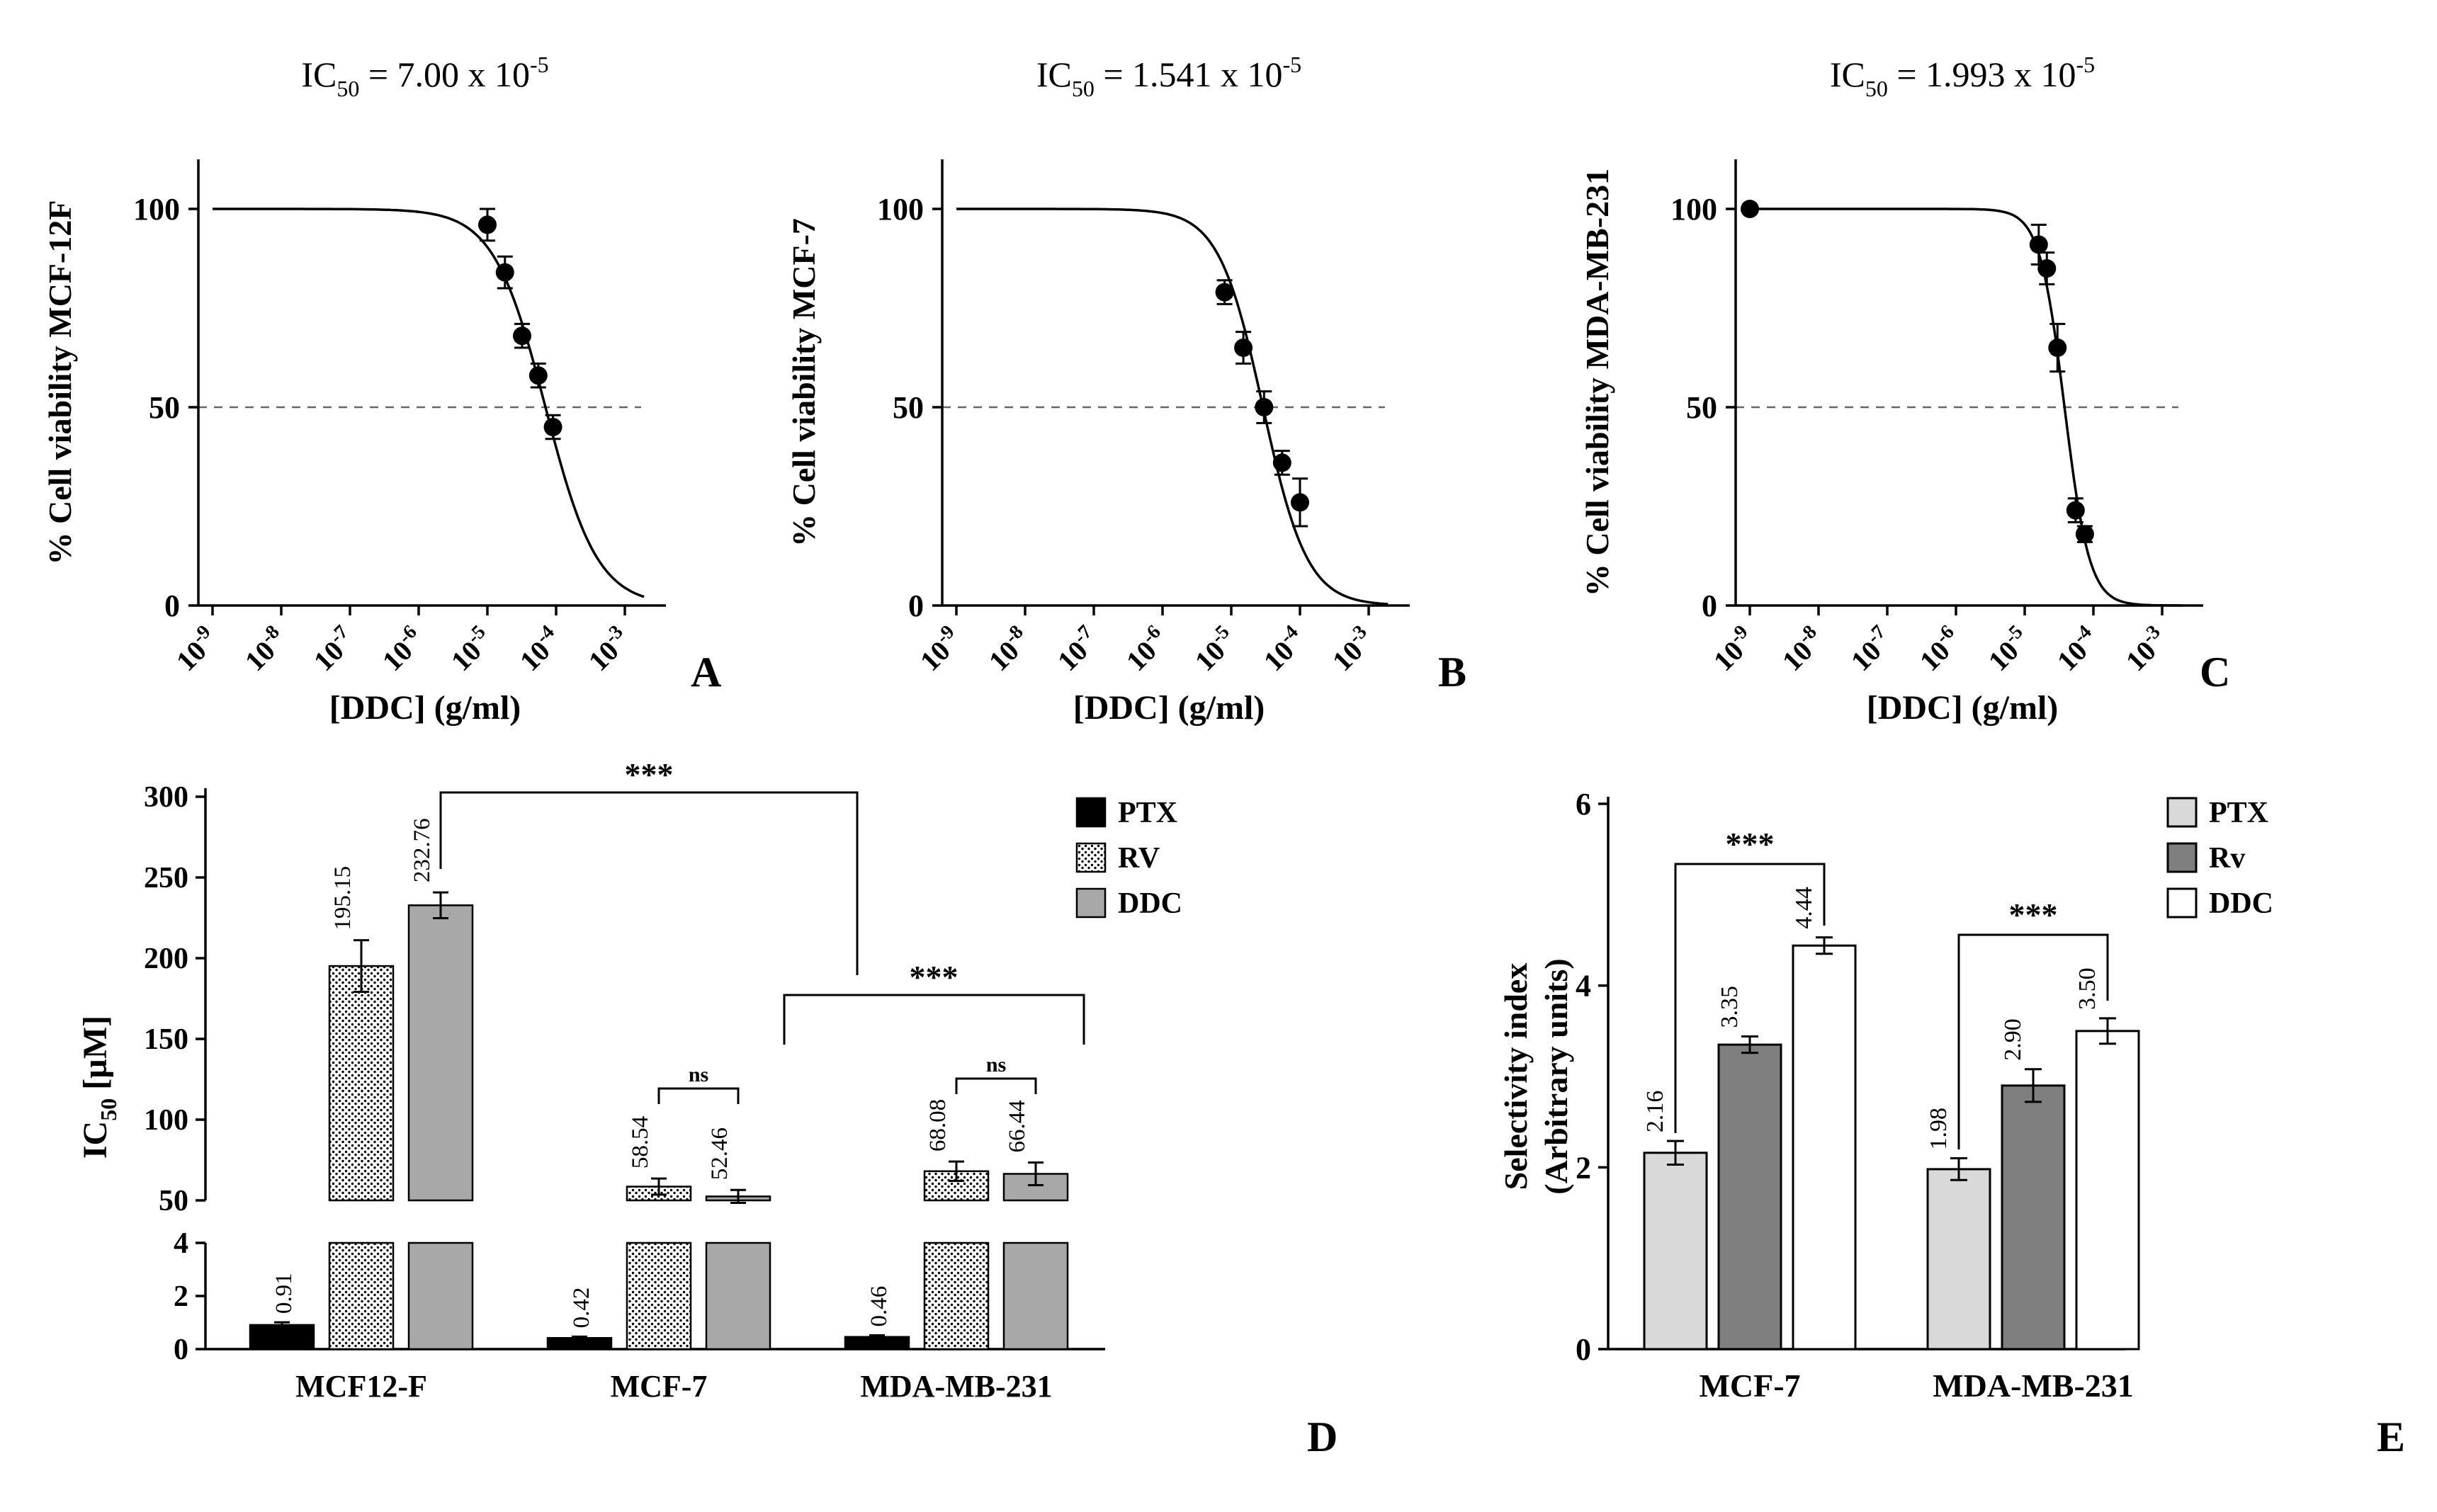 This screenshot has width=2437, height=1512. I want to click on svg-text: % Cell viability MDA-MB-231, so click(1597, 382).